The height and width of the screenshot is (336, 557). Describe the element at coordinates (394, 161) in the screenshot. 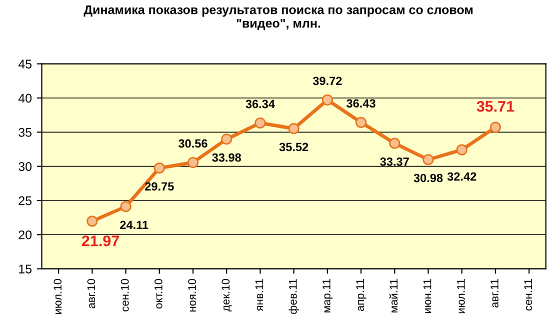

I see `data-label: 33.37` at that location.